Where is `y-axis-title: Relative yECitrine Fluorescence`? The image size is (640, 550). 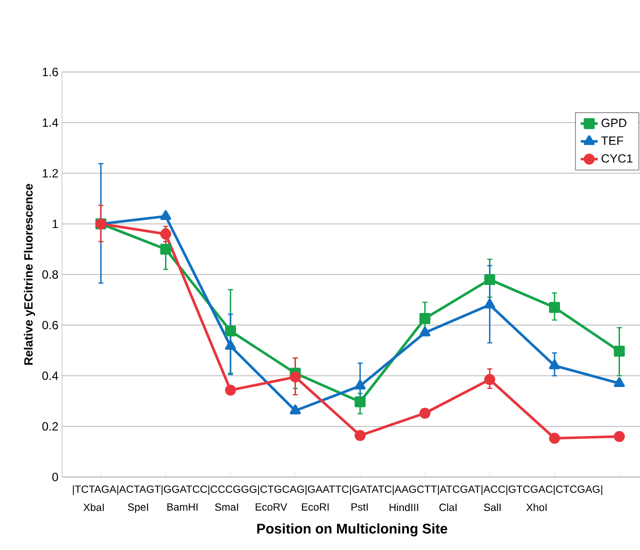 y-axis-title: Relative yECitrine Fluorescence is located at coordinates (30, 274).